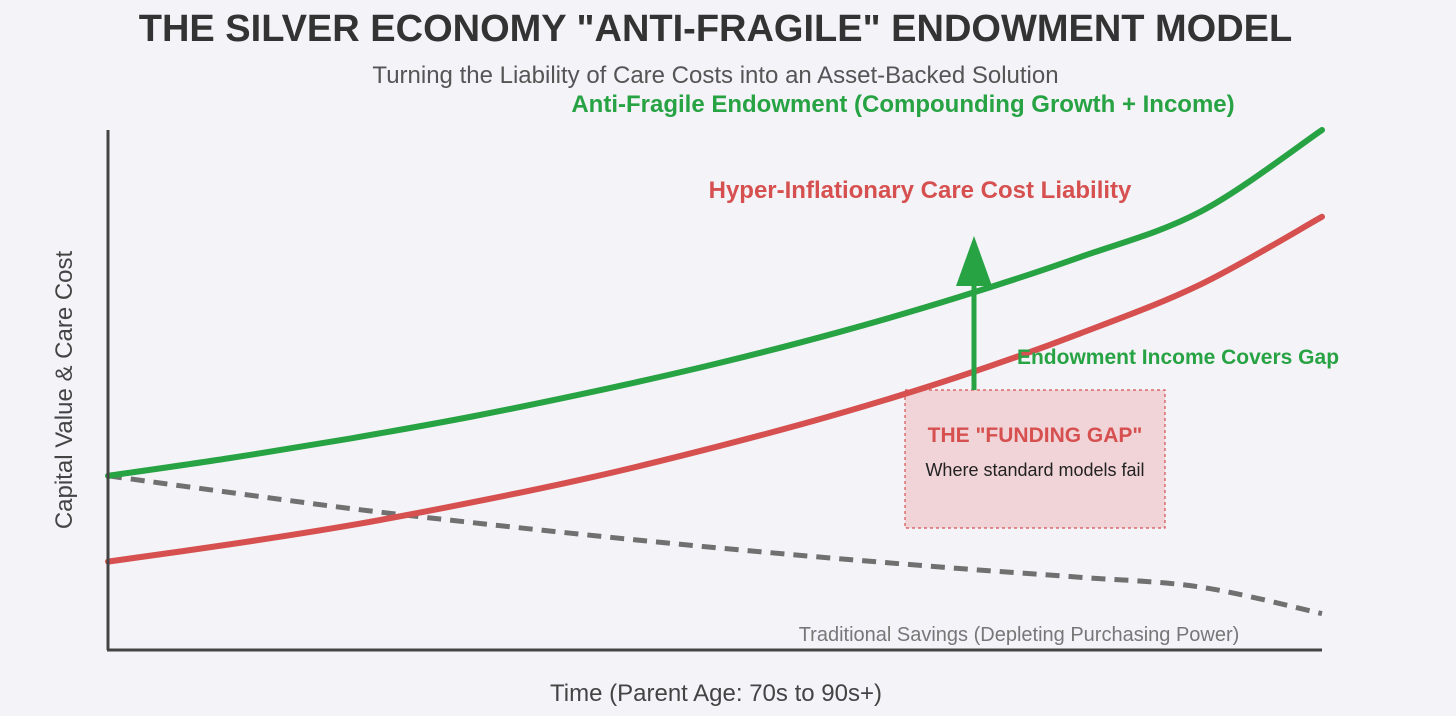  What do you see at coordinates (1035, 459) in the screenshot?
I see `funding-gap-box` at bounding box center [1035, 459].